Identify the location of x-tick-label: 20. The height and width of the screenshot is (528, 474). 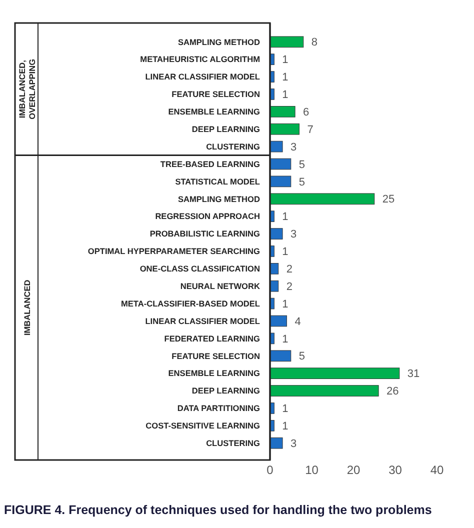
(353, 470).